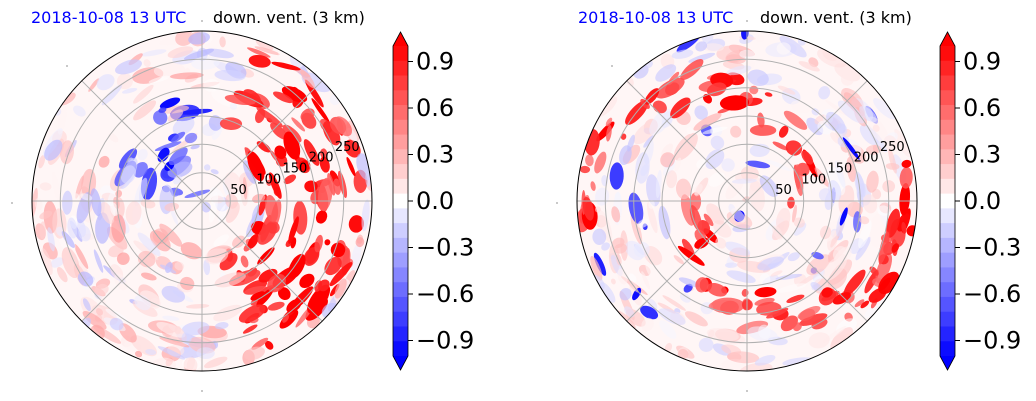 The width and height of the screenshot is (1036, 401). I want to click on field-cell, so click(763, 130).